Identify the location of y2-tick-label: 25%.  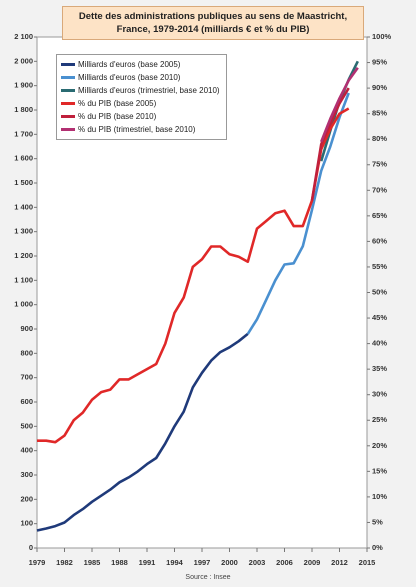
(379, 419).